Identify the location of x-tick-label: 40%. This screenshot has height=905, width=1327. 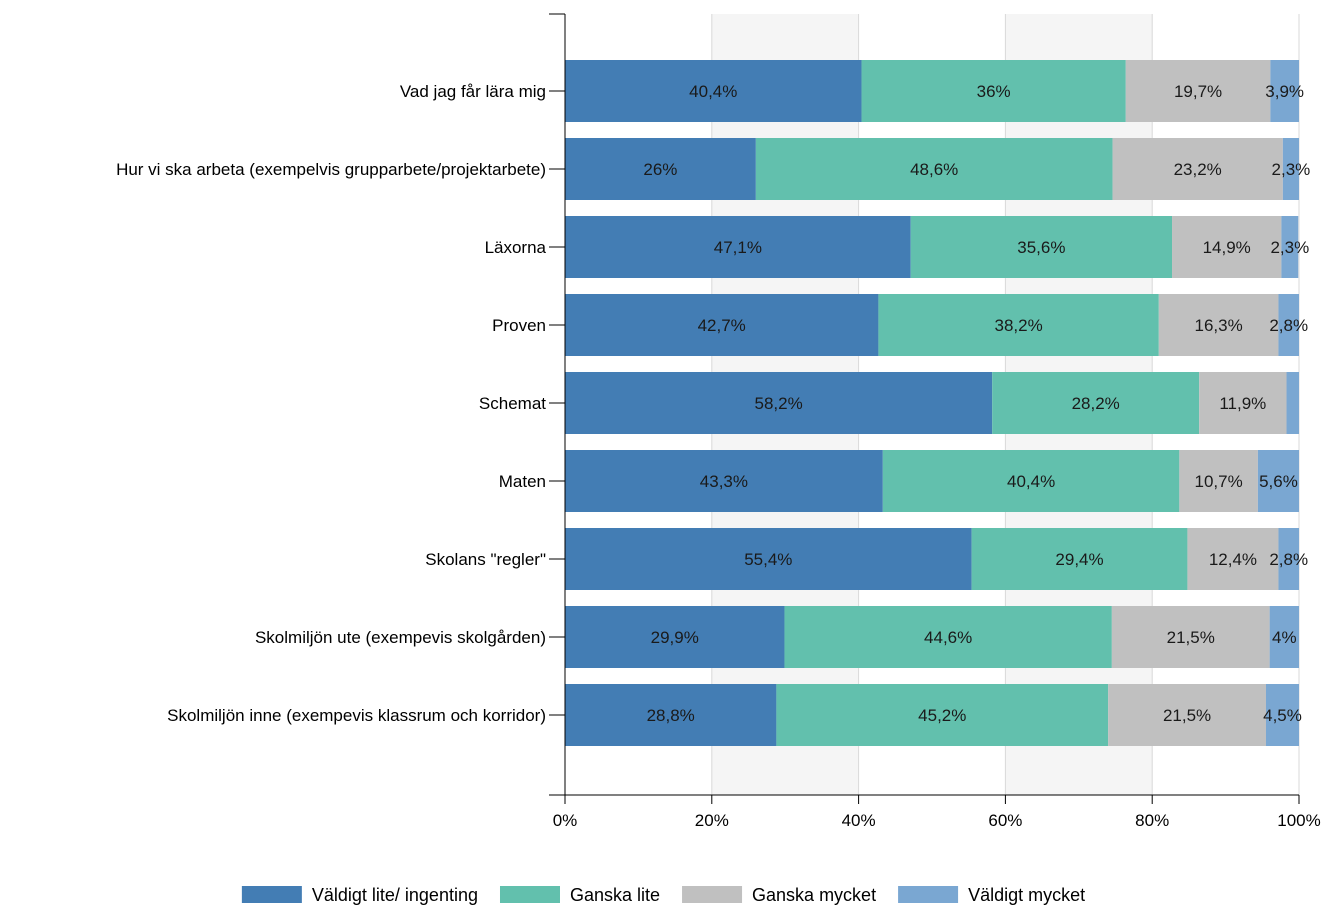
(859, 820).